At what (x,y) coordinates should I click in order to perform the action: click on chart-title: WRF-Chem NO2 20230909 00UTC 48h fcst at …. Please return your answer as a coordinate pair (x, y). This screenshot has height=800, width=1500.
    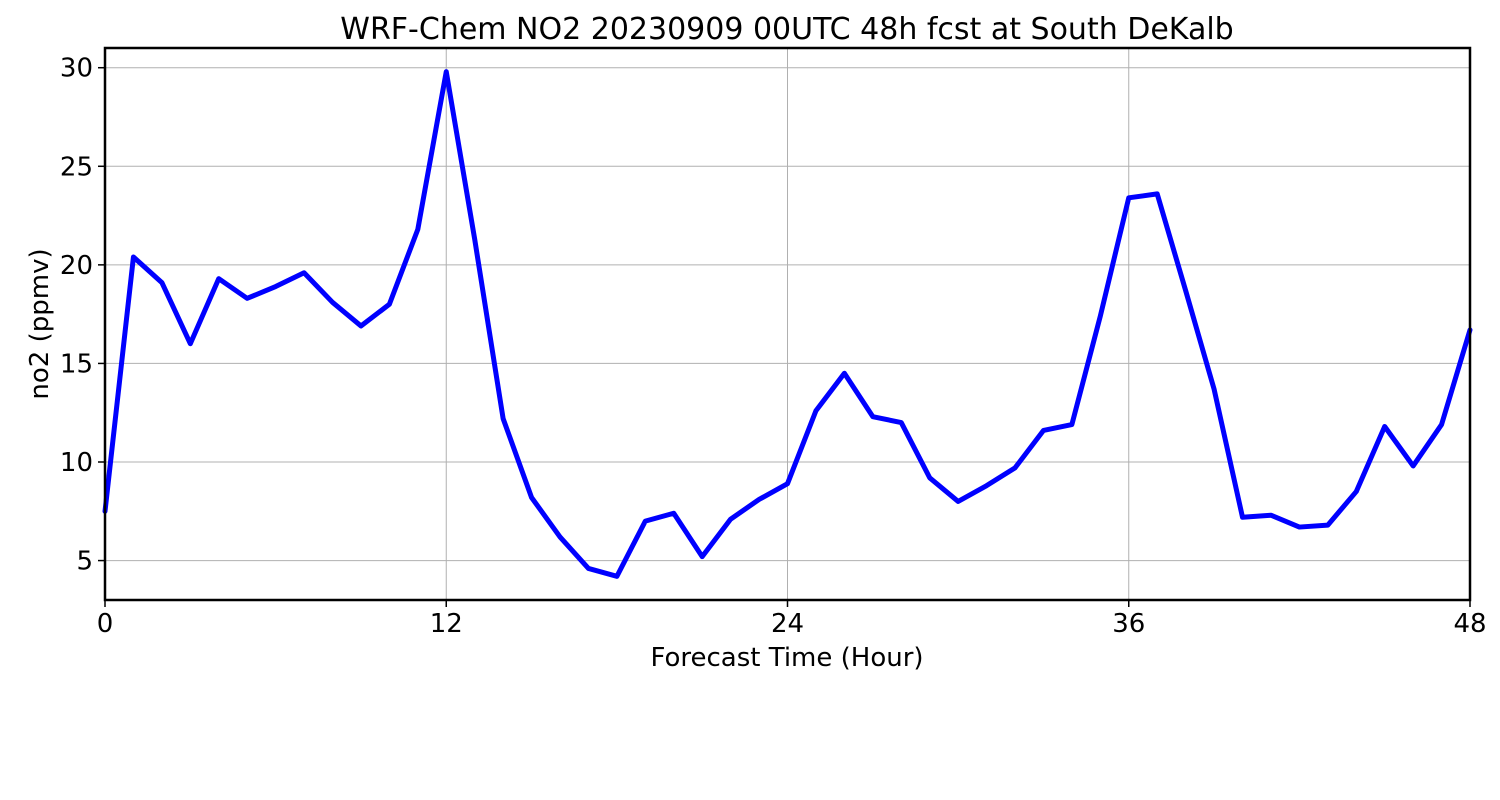
    Looking at the image, I should click on (786, 29).